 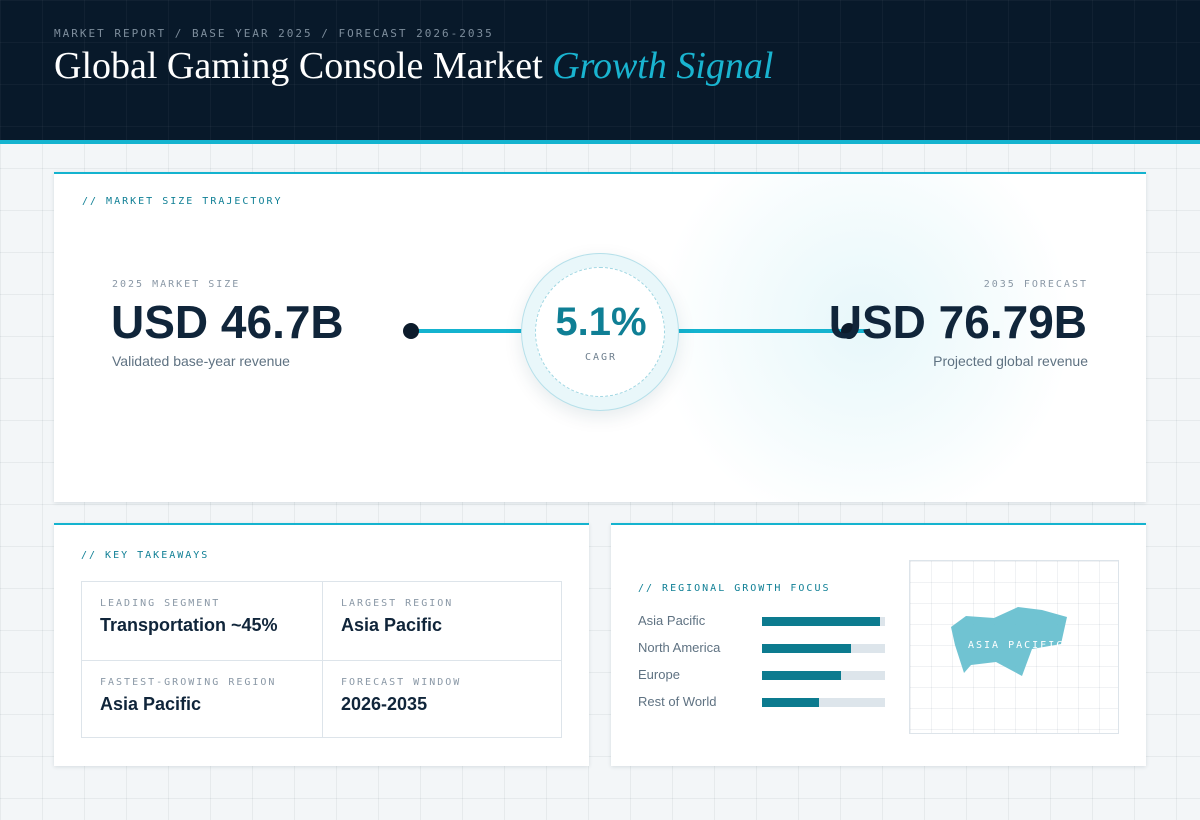 I want to click on bar-row-europe: Europe, so click(x=763, y=675).